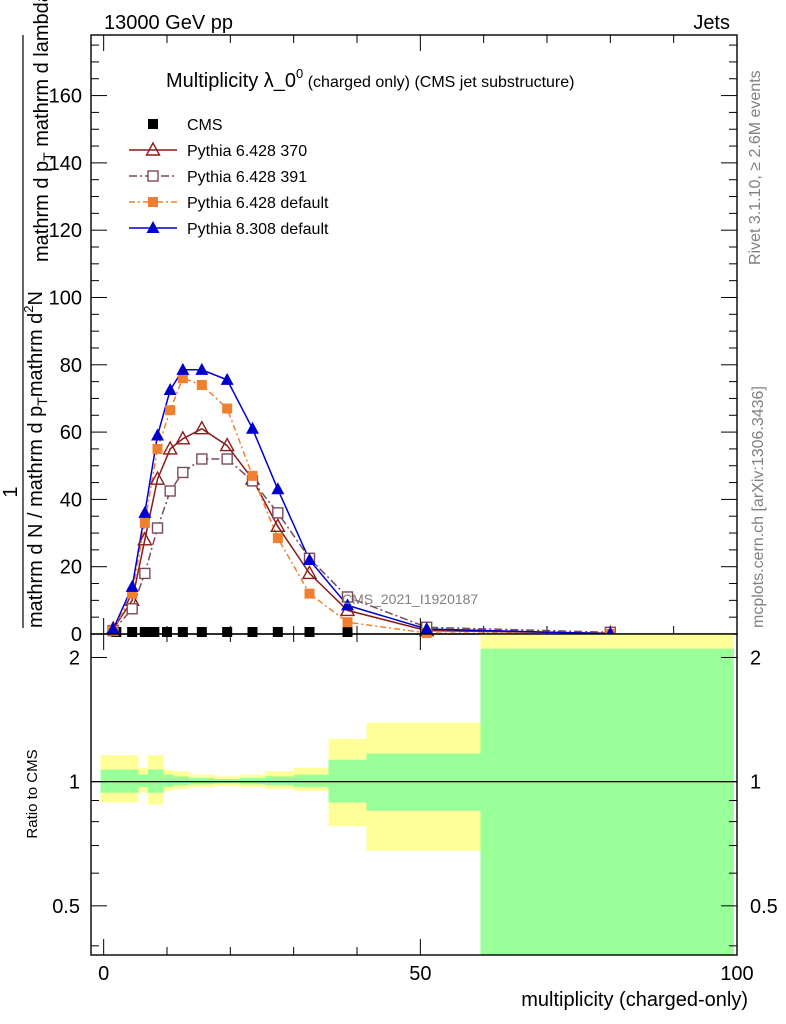 This screenshot has height=1024, width=786. What do you see at coordinates (299, 73) in the screenshot?
I see `plot-title-sup: 0` at bounding box center [299, 73].